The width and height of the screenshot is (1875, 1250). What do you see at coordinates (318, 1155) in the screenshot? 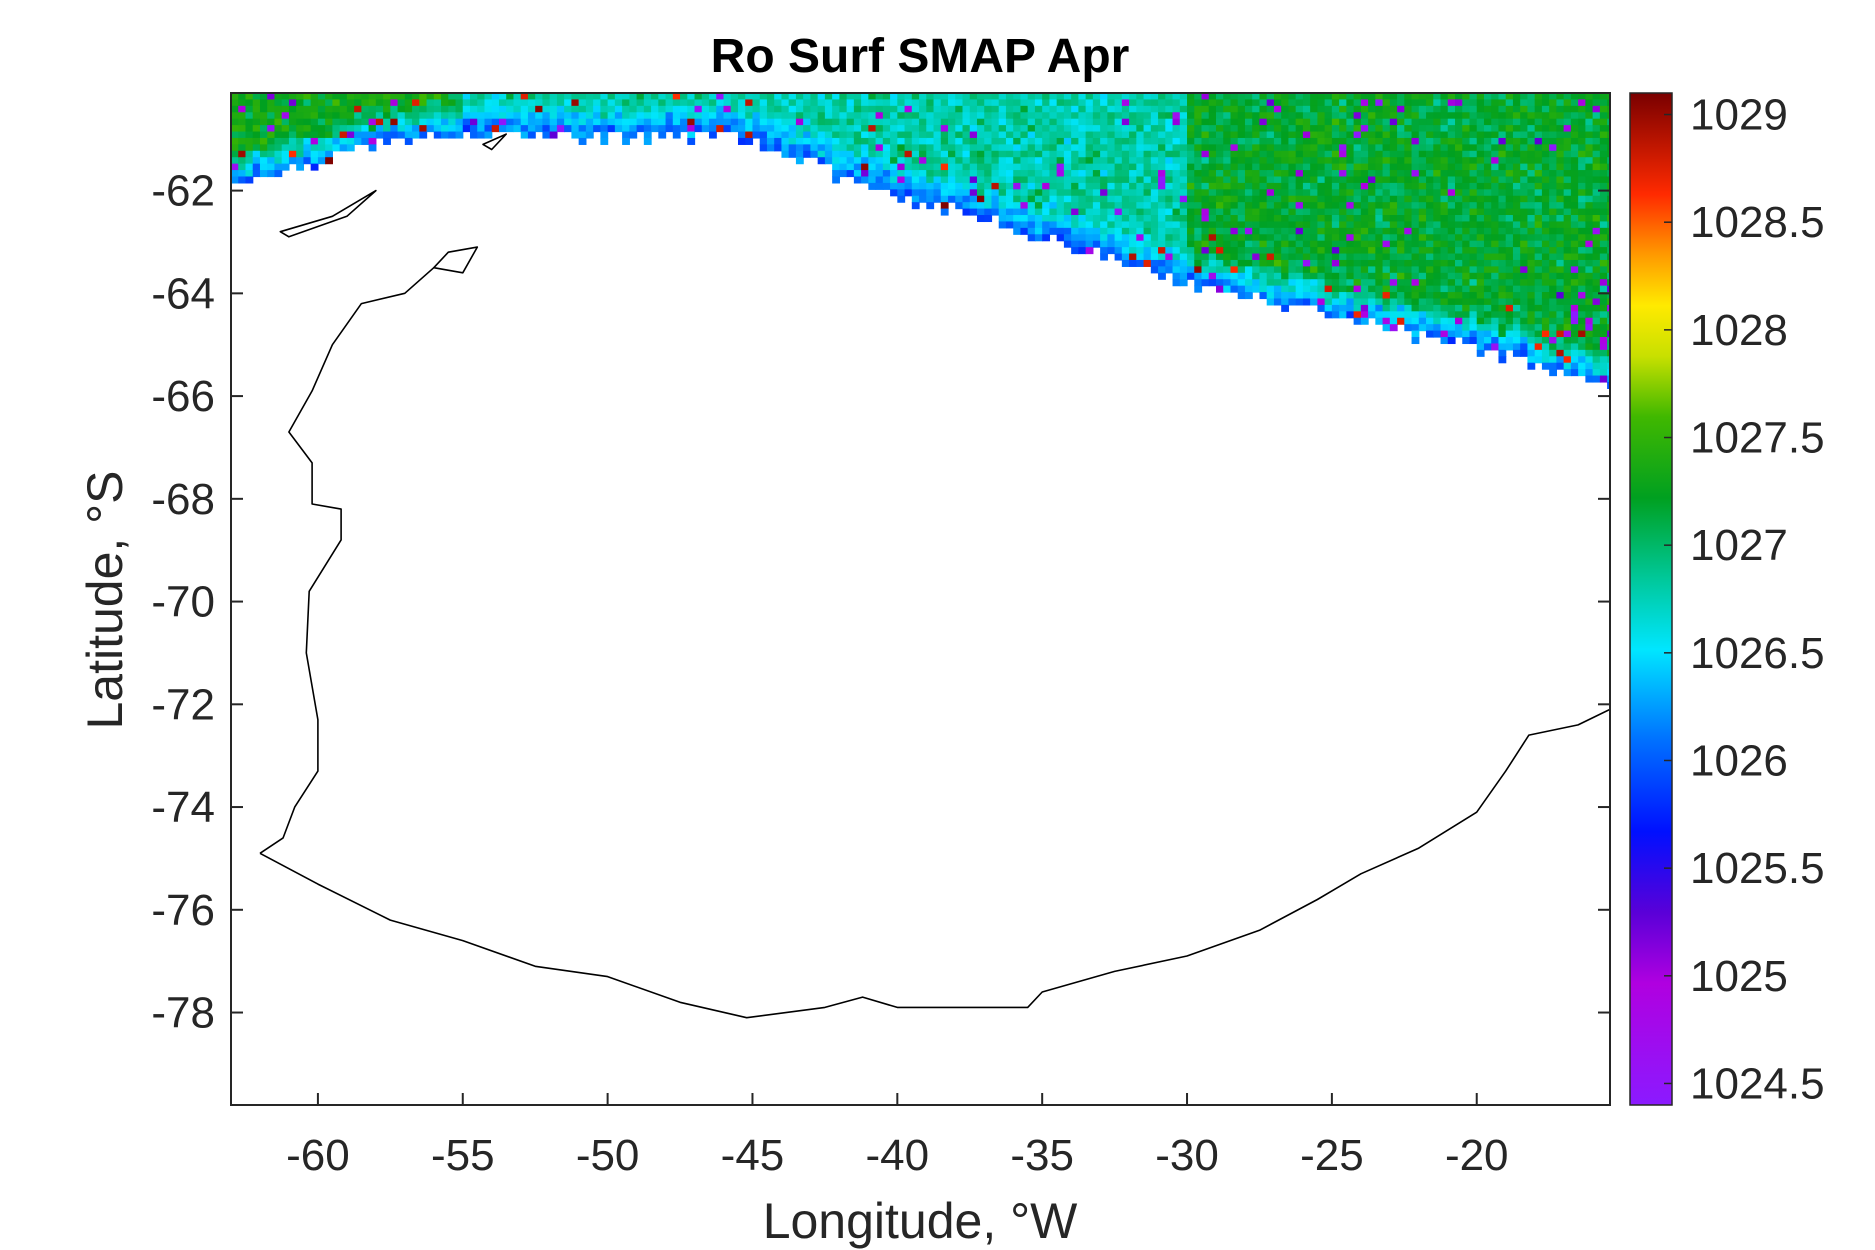
I see `x-tick-label: -60` at bounding box center [318, 1155].